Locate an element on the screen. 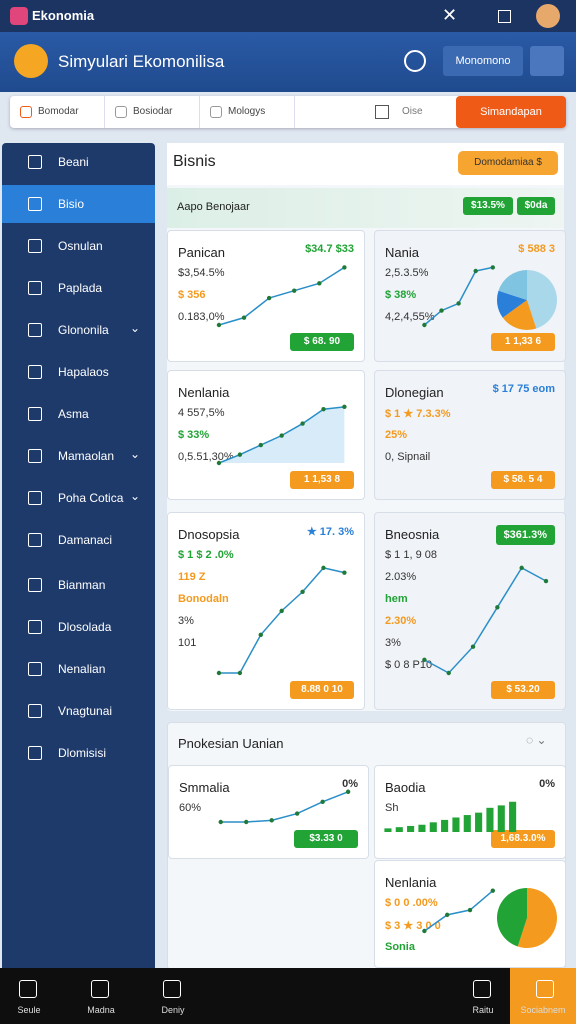 The image size is (576, 1024). card-badge: 1 1,53 8 is located at coordinates (322, 480).